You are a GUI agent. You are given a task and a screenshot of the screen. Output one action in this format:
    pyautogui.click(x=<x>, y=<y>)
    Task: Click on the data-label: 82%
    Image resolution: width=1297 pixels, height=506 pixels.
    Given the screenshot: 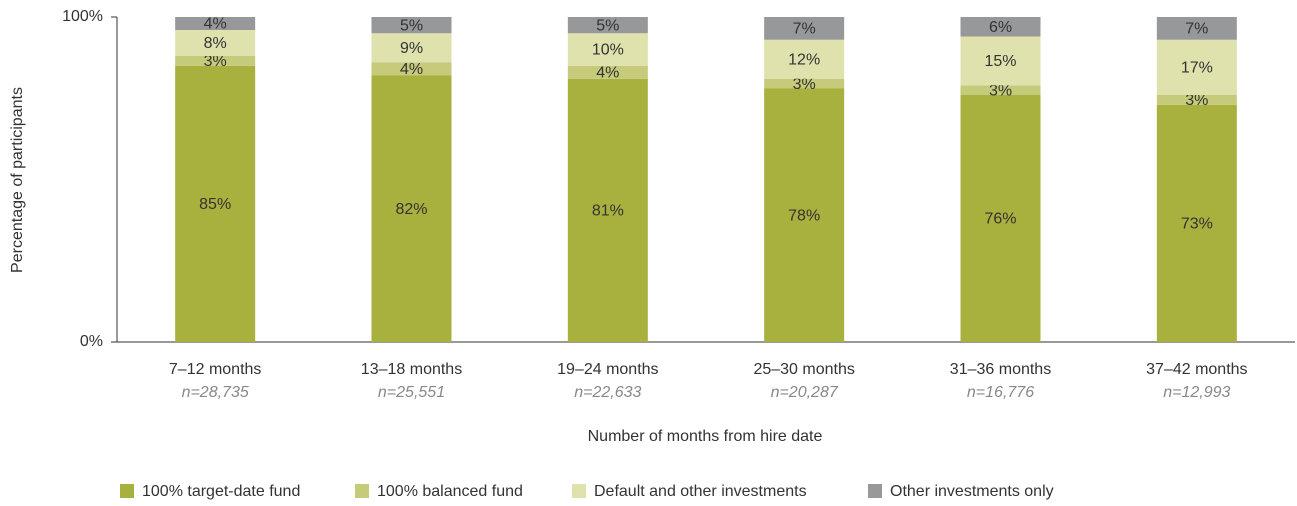 What is the action you would take?
    pyautogui.click(x=411, y=209)
    